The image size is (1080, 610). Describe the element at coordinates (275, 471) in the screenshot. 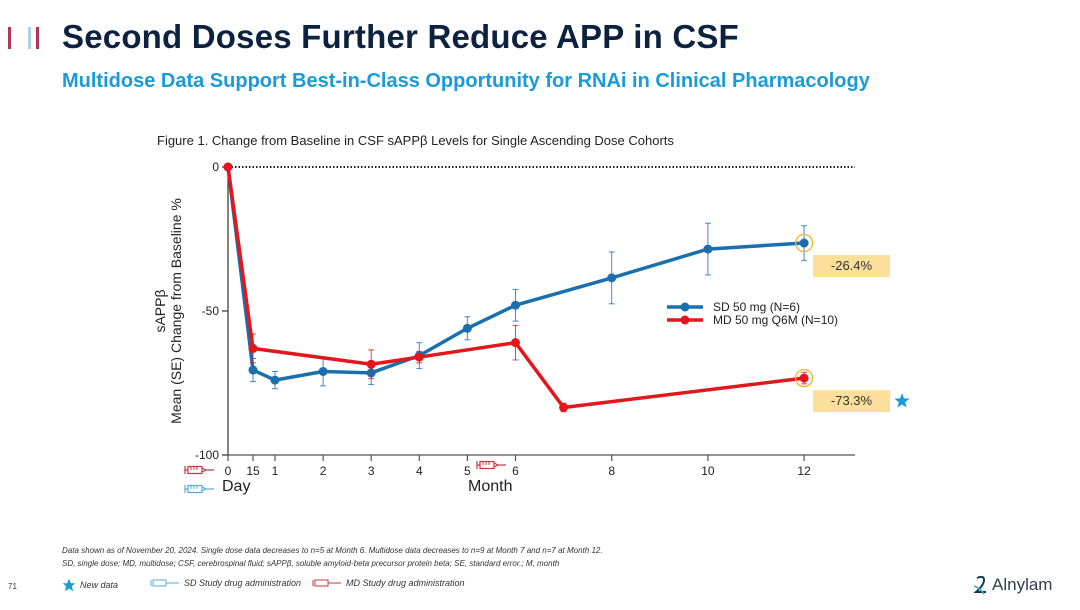

I see `x-tick-label: 1` at that location.